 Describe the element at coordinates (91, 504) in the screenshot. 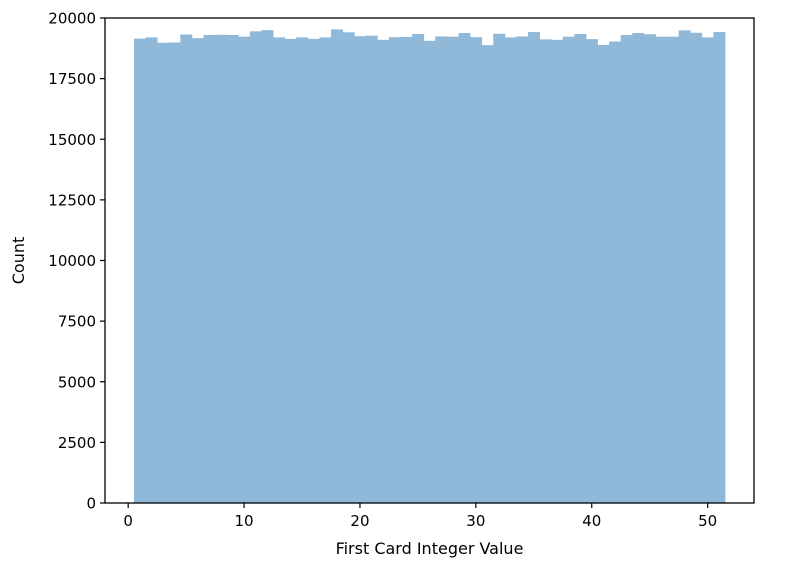

I see `y-tick-label: 0` at that location.